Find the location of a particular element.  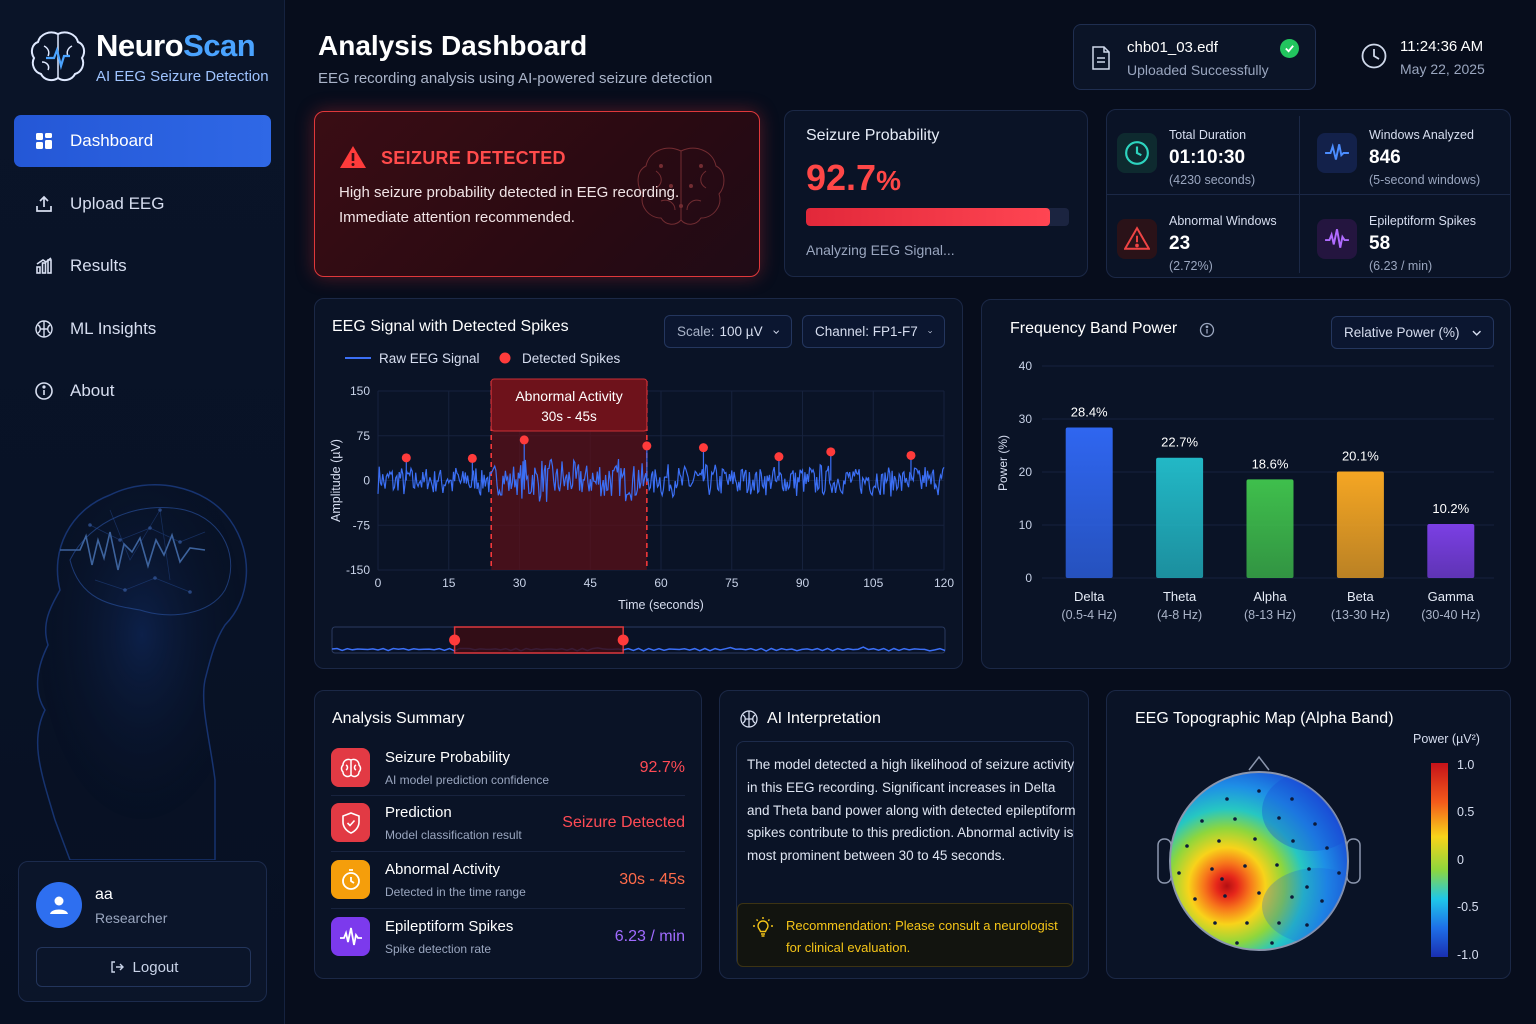

upload-icon is located at coordinates (44, 204).